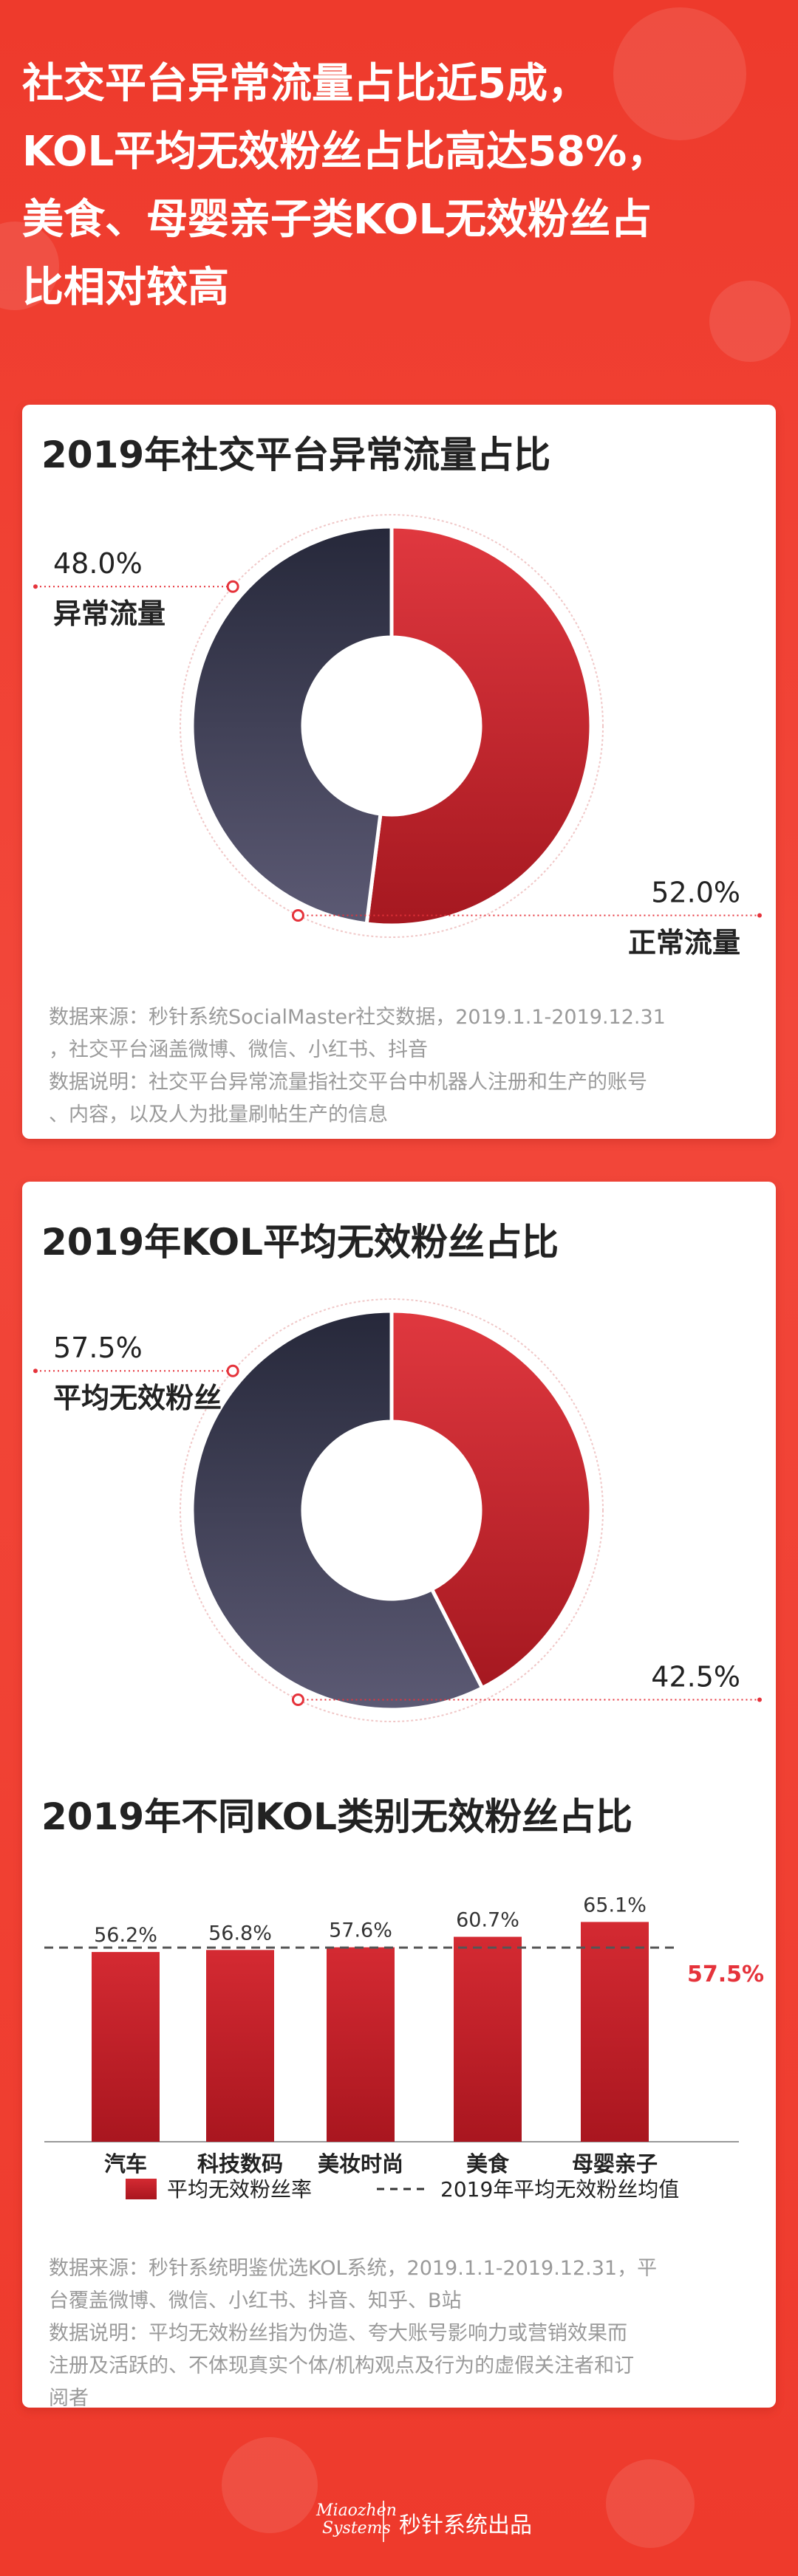  What do you see at coordinates (300, 1242) in the screenshot?
I see `card-title: 2019年KOL平均无效粉丝占比` at bounding box center [300, 1242].